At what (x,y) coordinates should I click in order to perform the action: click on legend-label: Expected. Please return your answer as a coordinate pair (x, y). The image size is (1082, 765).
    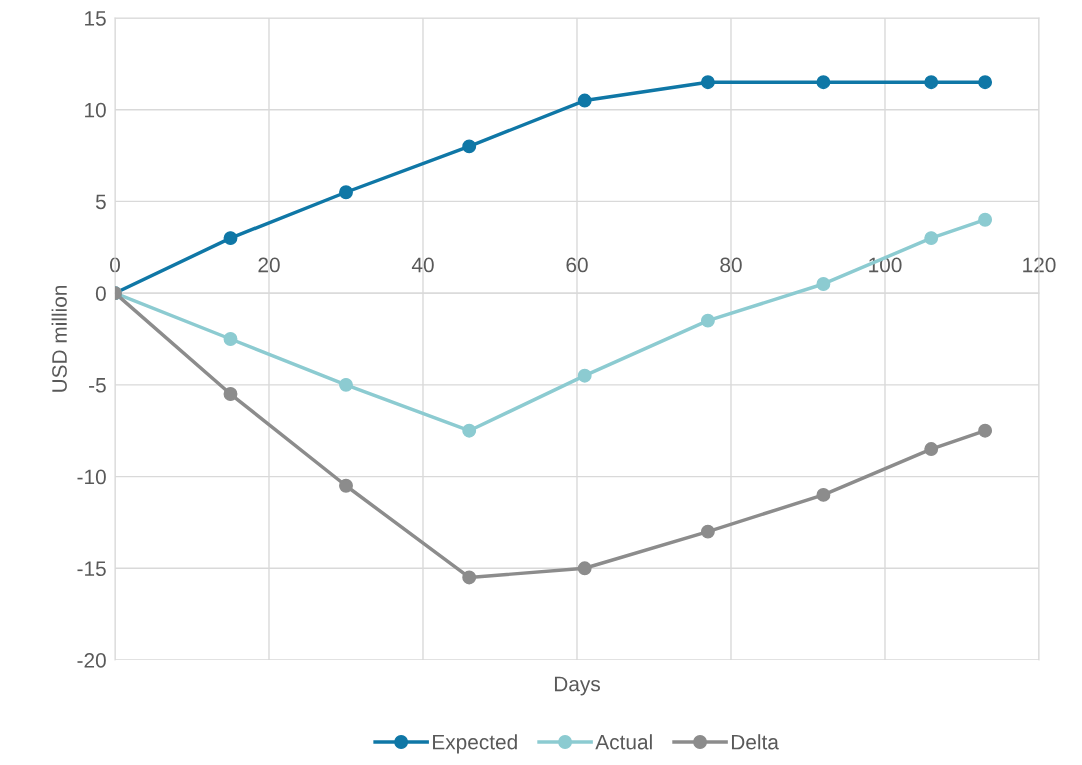
    Looking at the image, I should click on (475, 744).